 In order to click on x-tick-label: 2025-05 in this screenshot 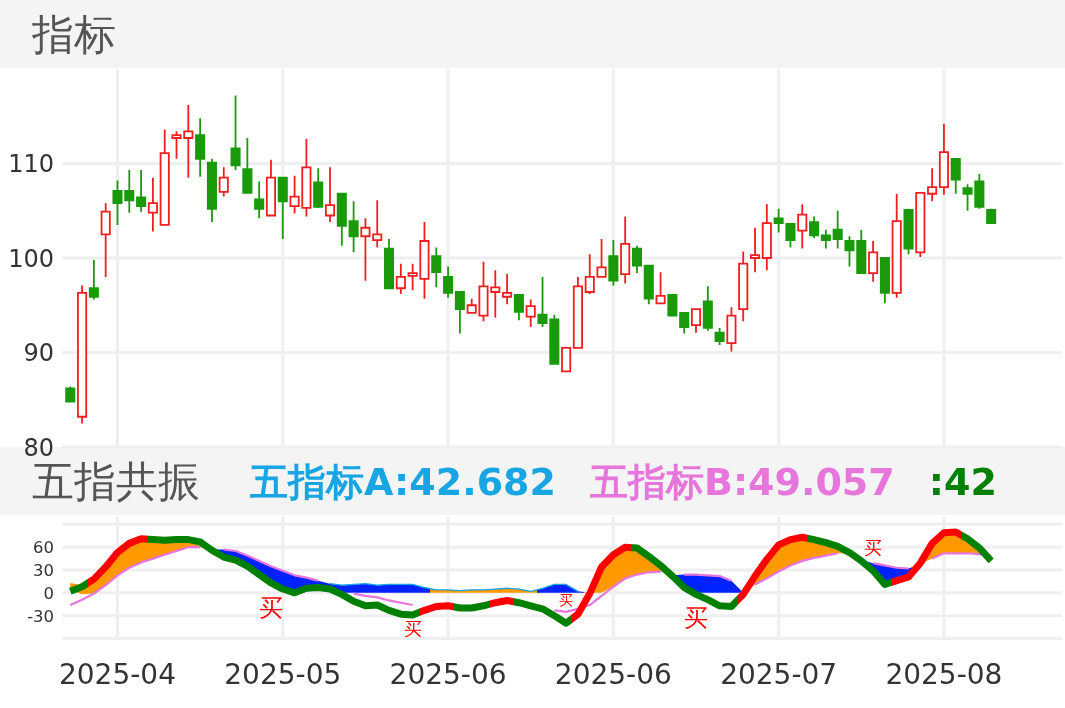, I will do `click(283, 675)`.